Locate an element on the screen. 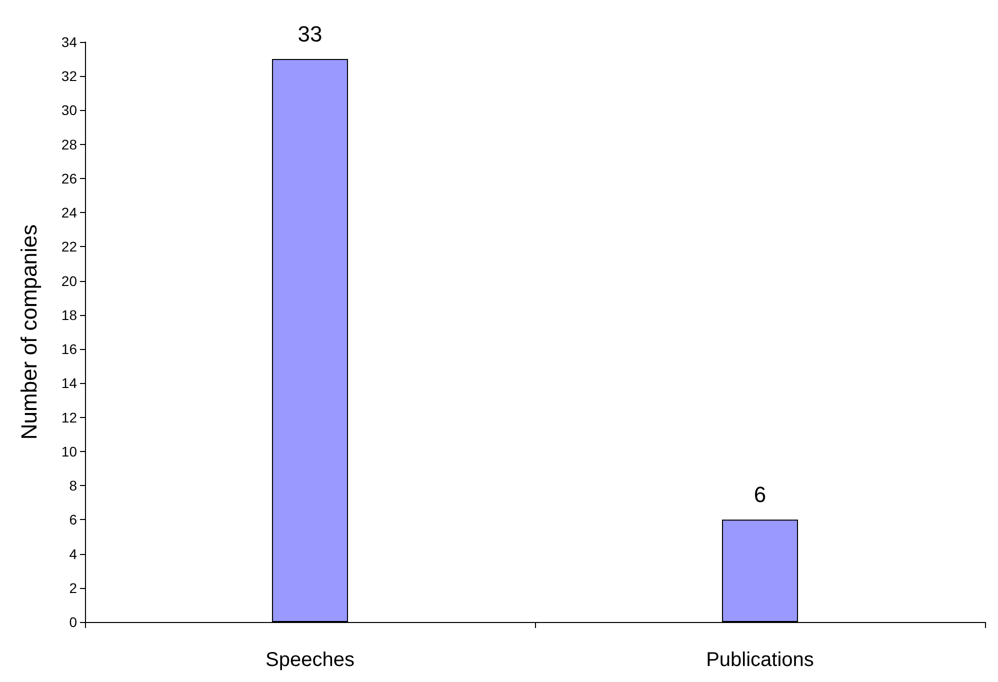 The image size is (998, 682). y-tick-label: 20 is located at coordinates (69, 280).